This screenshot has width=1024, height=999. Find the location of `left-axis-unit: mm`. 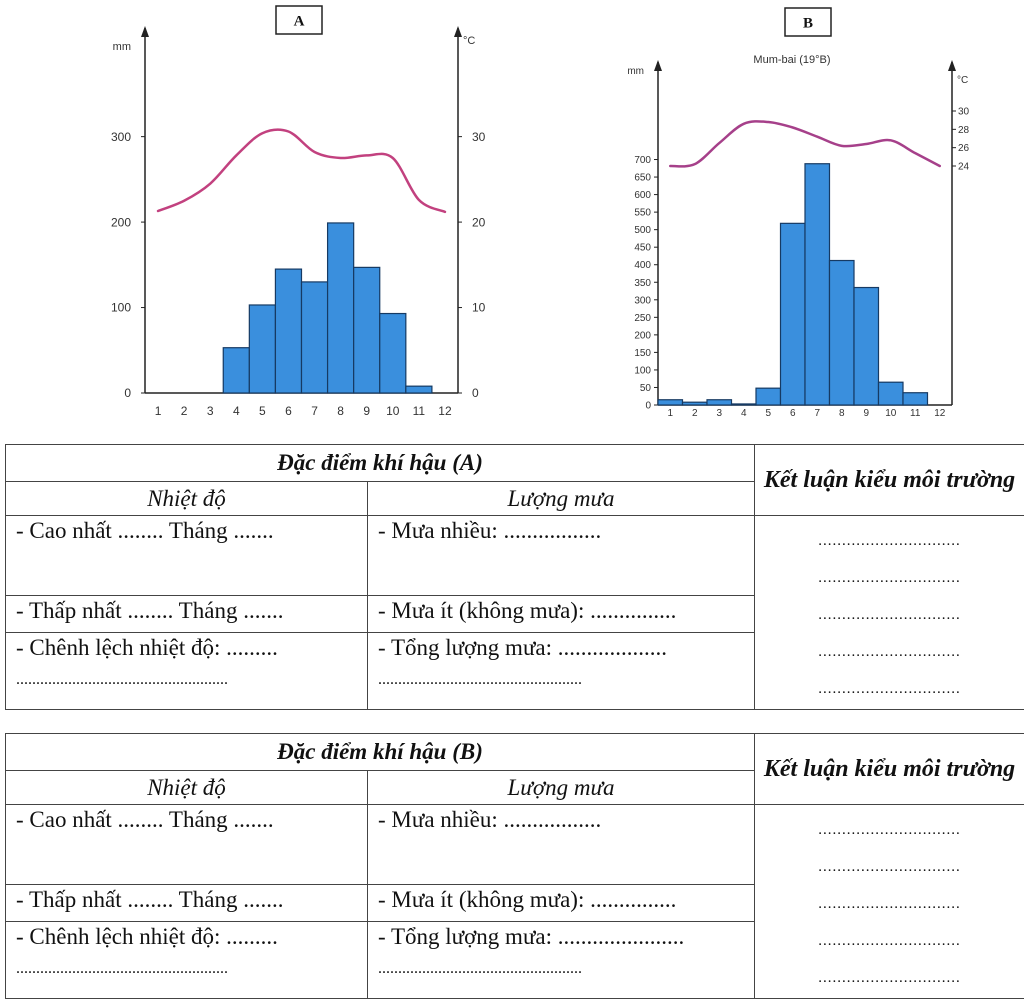

left-axis-unit: mm is located at coordinates (122, 47).